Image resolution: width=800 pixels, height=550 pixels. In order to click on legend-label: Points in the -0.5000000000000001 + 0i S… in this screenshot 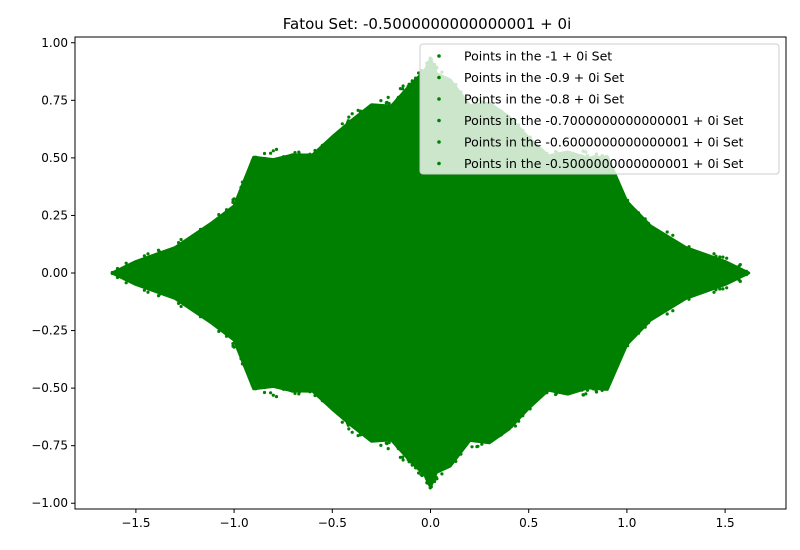, I will do `click(604, 163)`.